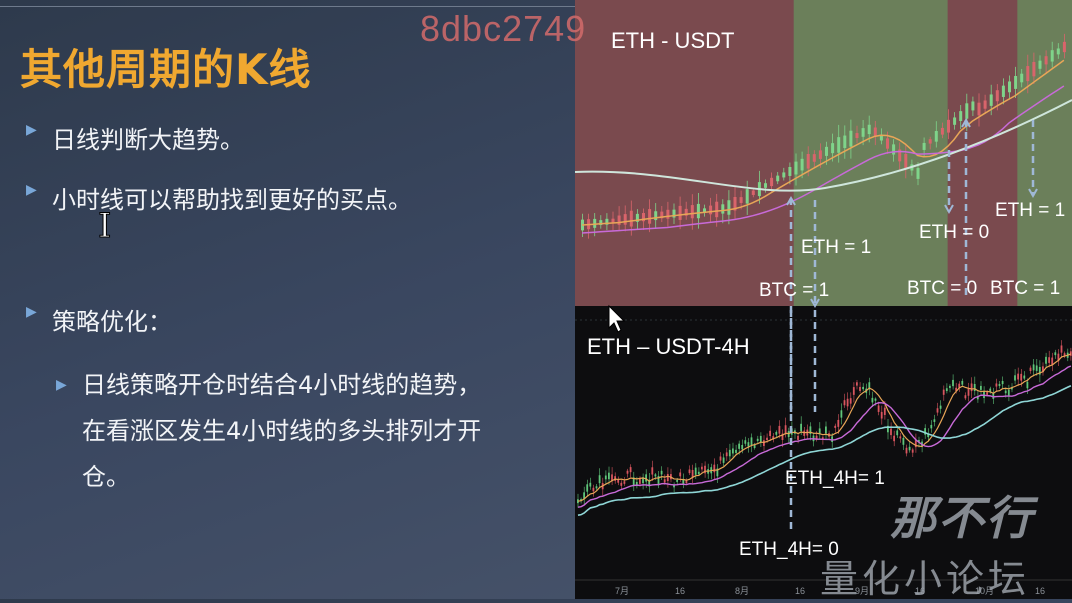 The height and width of the screenshot is (603, 1072). What do you see at coordinates (104, 226) in the screenshot?
I see `text-cursor-icon: I` at bounding box center [104, 226].